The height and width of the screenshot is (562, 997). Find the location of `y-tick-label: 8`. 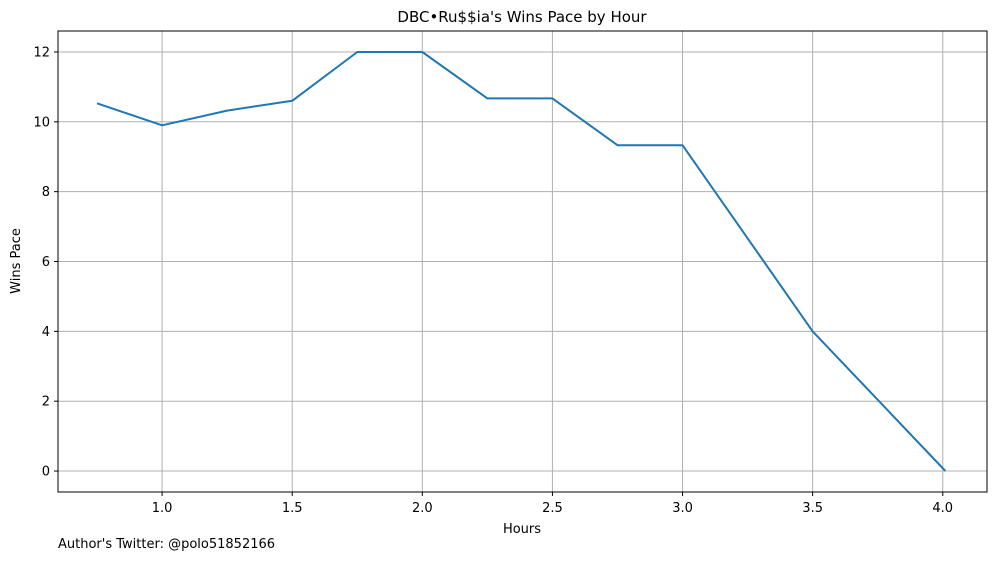

y-tick-label: 8 is located at coordinates (46, 192).